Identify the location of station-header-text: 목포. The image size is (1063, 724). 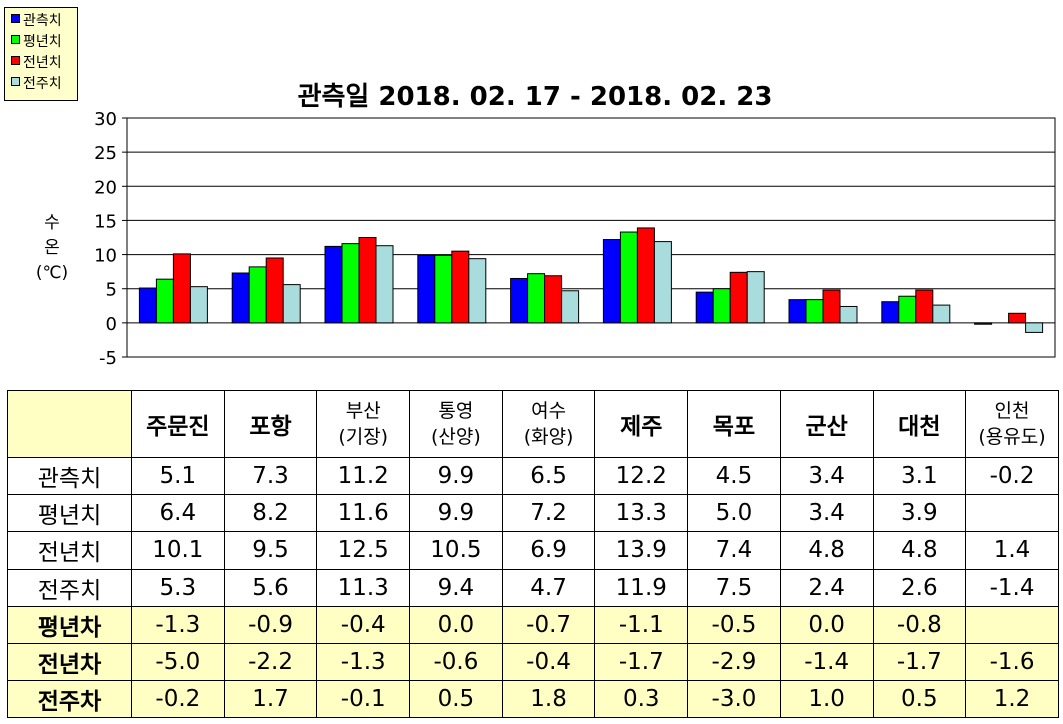
(734, 427).